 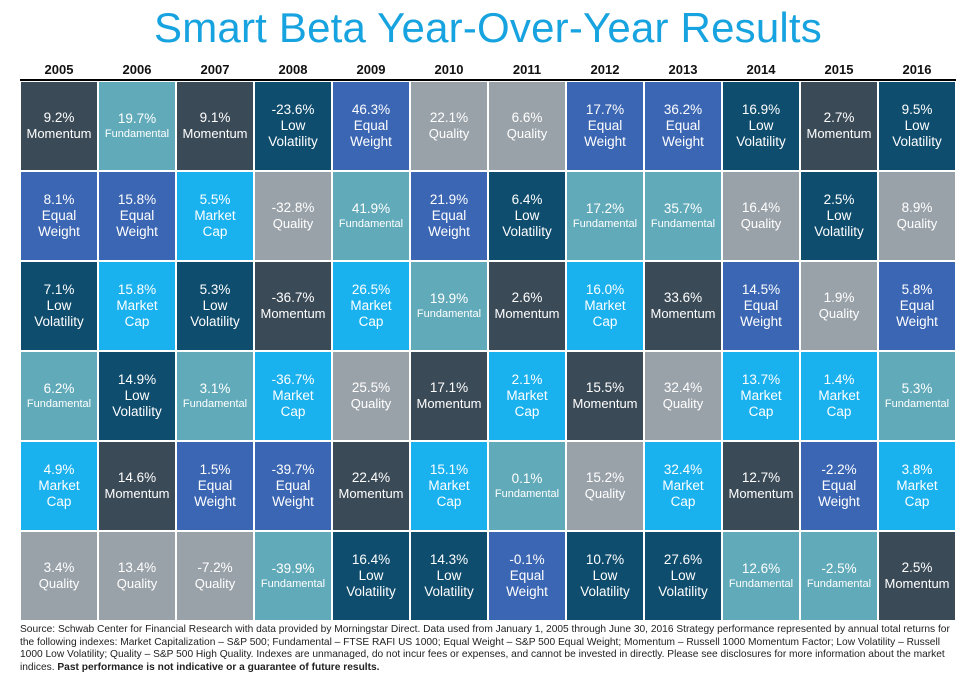 What do you see at coordinates (527, 576) in the screenshot?
I see `return-cell-2011-rank-6: -0.1% Equal Weight` at bounding box center [527, 576].